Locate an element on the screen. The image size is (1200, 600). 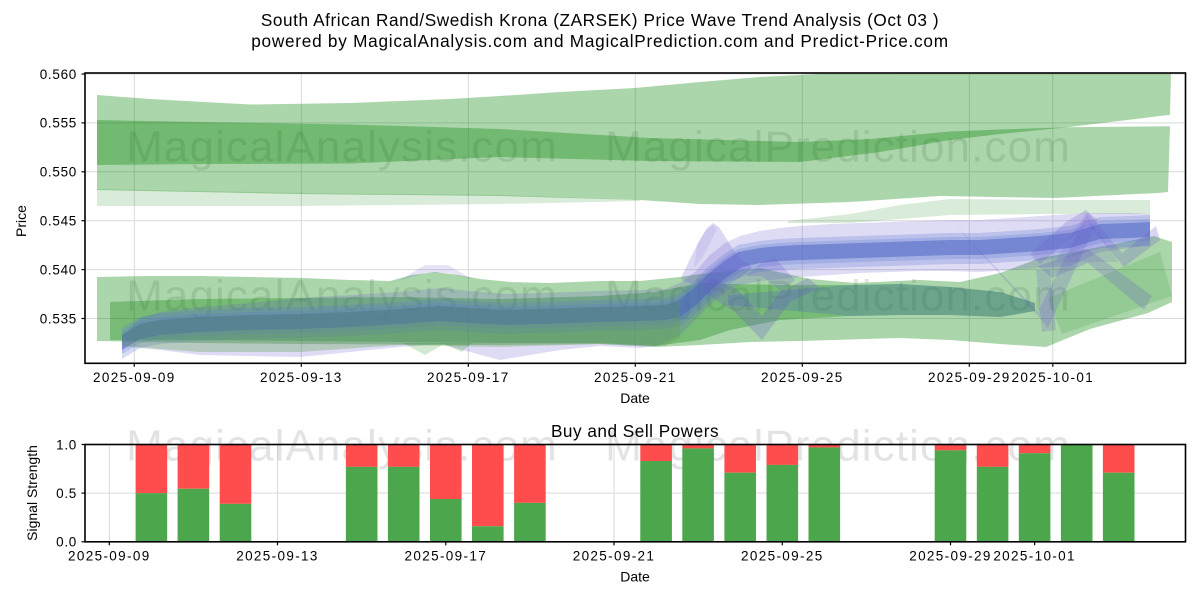
svg-text: MagicalAnalysis.com is located at coordinates (342, 147).